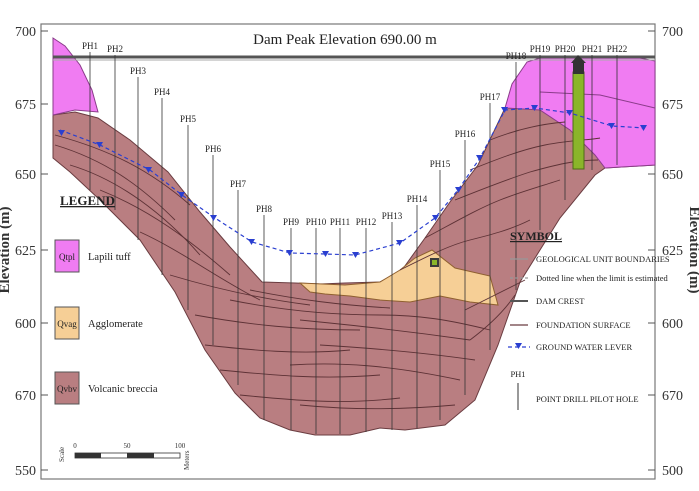 The height and width of the screenshot is (491, 699). What do you see at coordinates (291, 222) in the screenshot?
I see `ph-label: PH9` at bounding box center [291, 222].